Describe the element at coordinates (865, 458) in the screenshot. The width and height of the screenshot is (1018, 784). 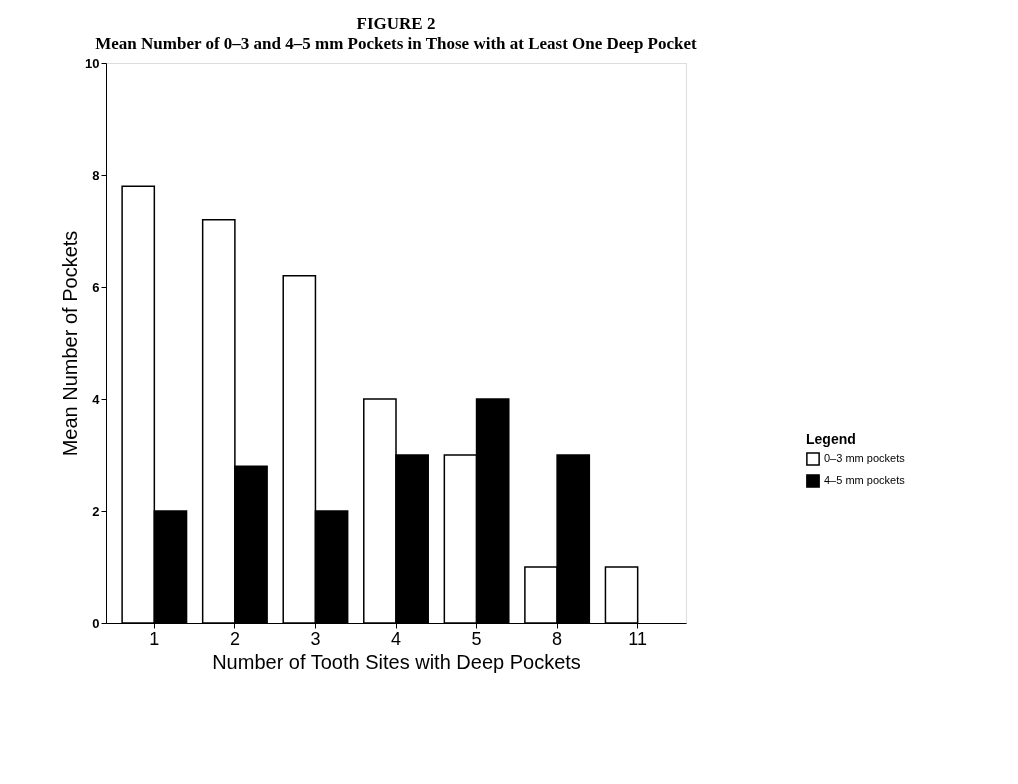
I see `legend-label: 0–3 mm pockets` at that location.